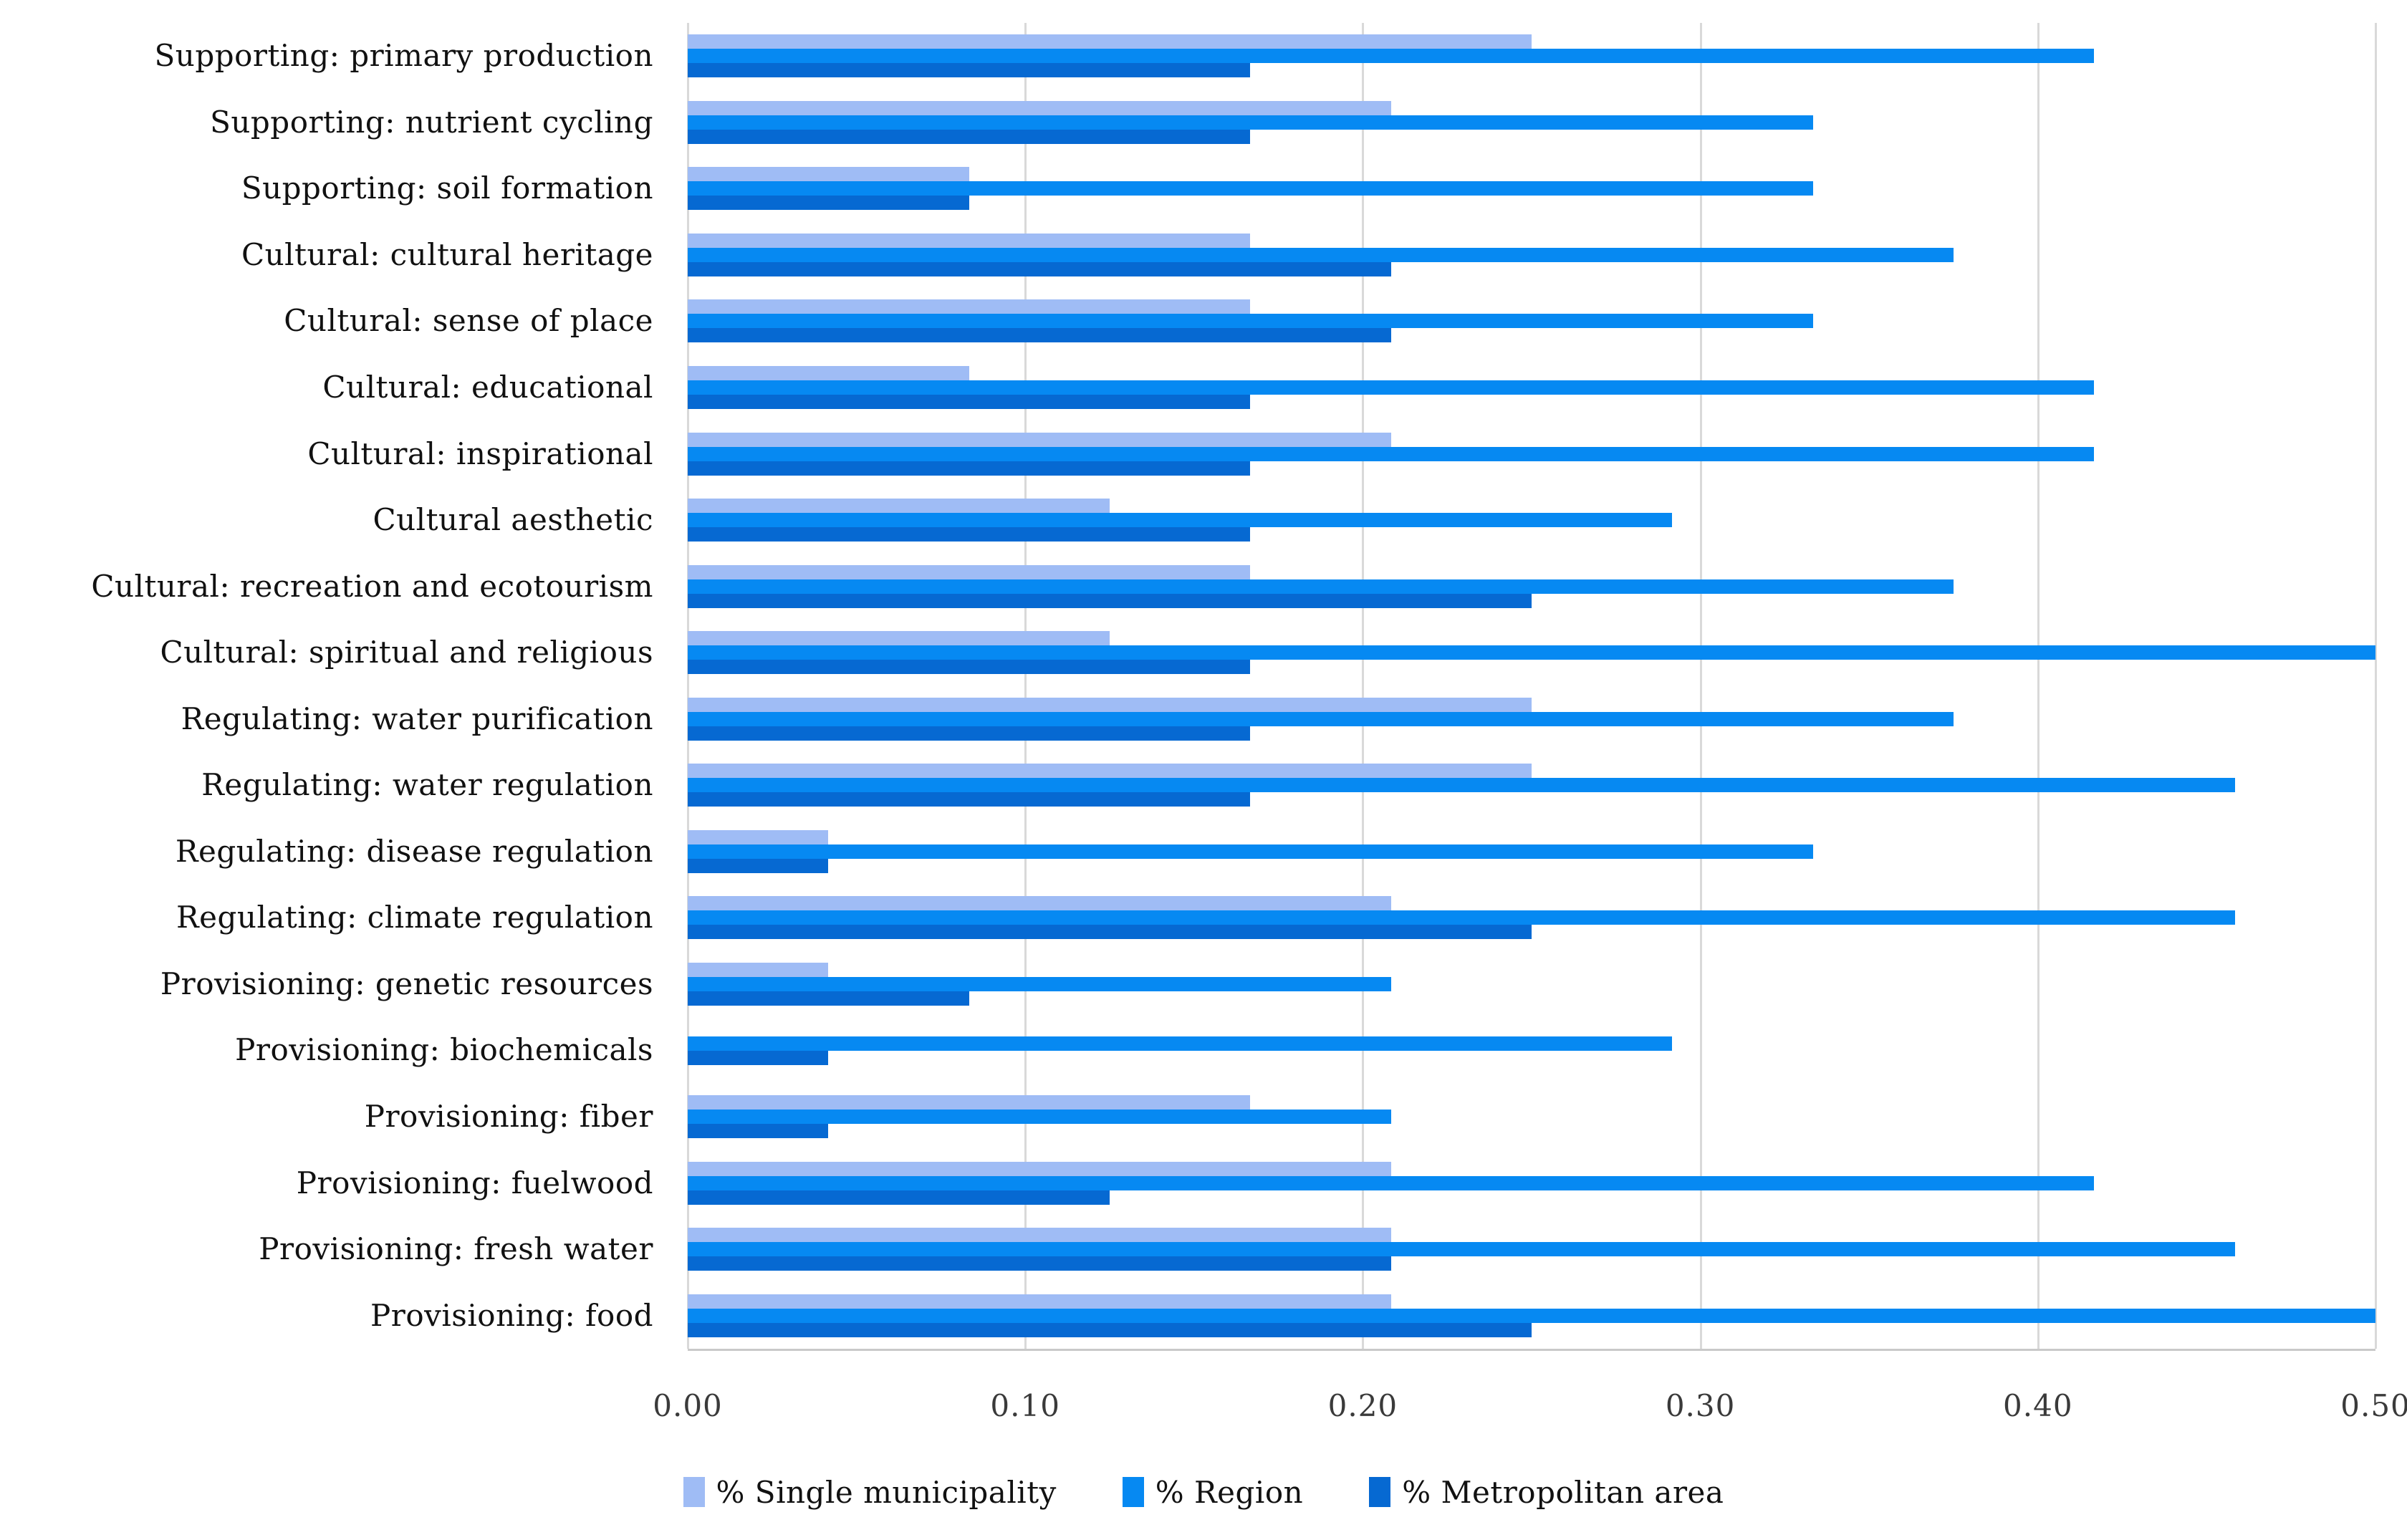 The width and height of the screenshot is (2407, 1540). Describe the element at coordinates (513, 520) in the screenshot. I see `category-label: Cultural aesthetic` at that location.